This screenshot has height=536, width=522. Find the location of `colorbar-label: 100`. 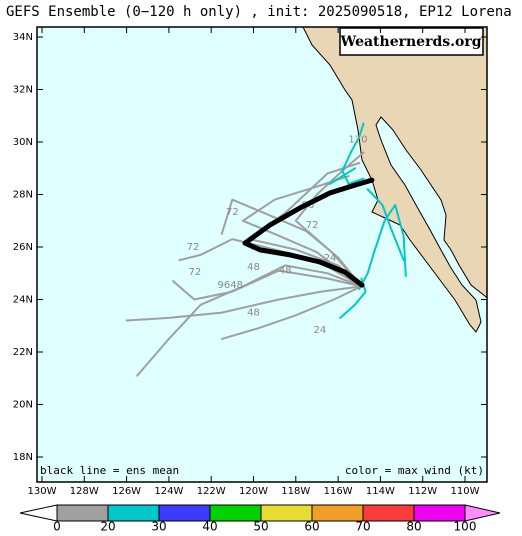

colorbar-label: 100 is located at coordinates (465, 526).